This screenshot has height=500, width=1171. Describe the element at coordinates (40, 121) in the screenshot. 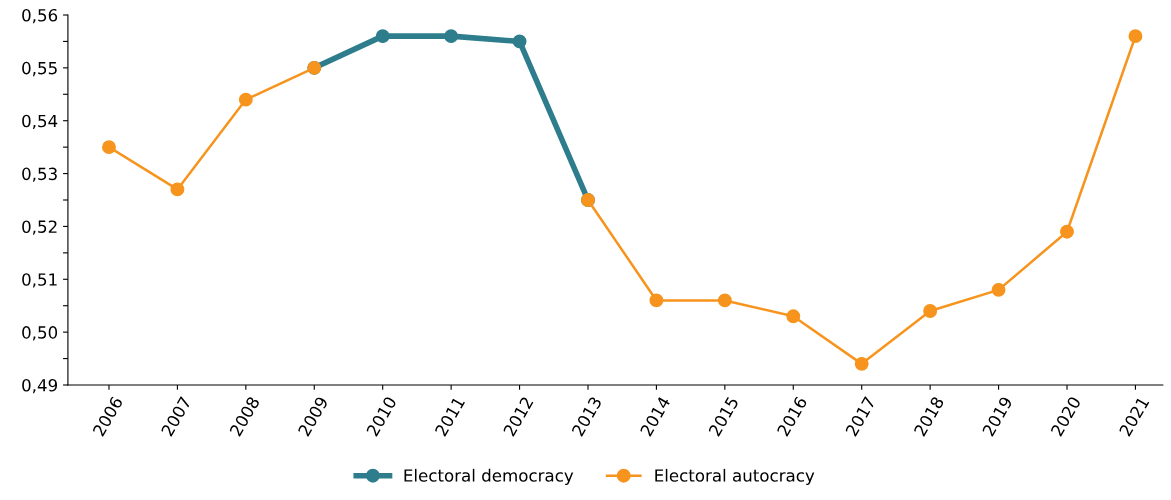

I see `y-tick-label: 0,54` at that location.